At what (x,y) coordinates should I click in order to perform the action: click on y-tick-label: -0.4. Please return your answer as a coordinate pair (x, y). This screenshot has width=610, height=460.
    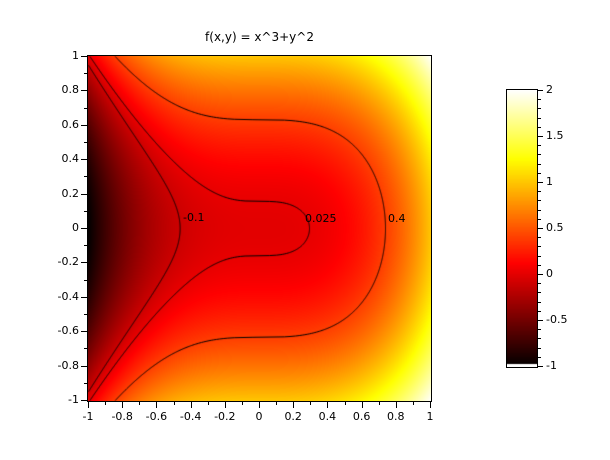
    Looking at the image, I should click on (68, 296).